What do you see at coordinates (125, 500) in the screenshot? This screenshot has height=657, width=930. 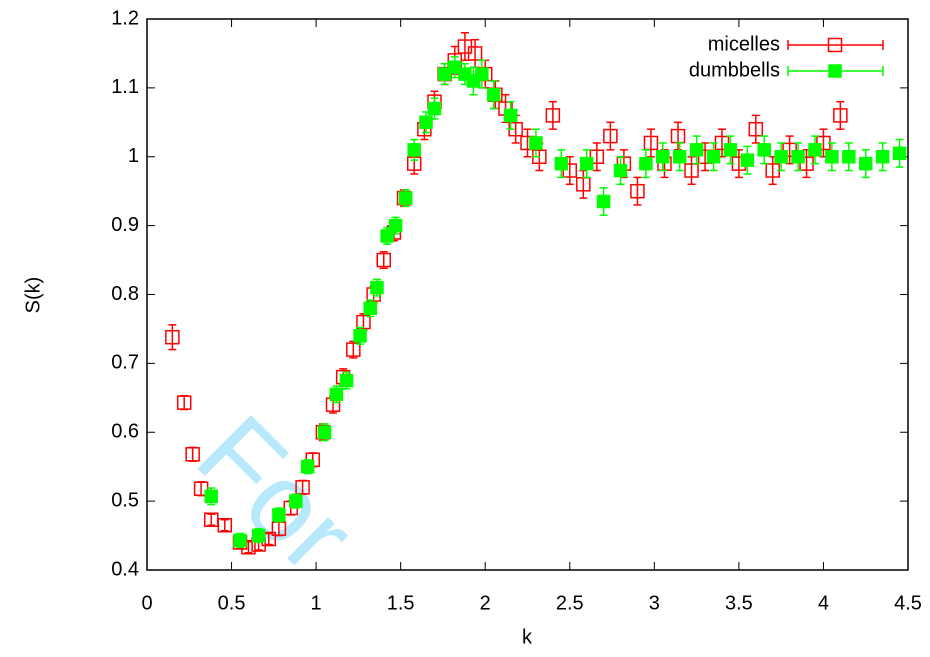 I see `y-tick-label: 0.5` at bounding box center [125, 500].